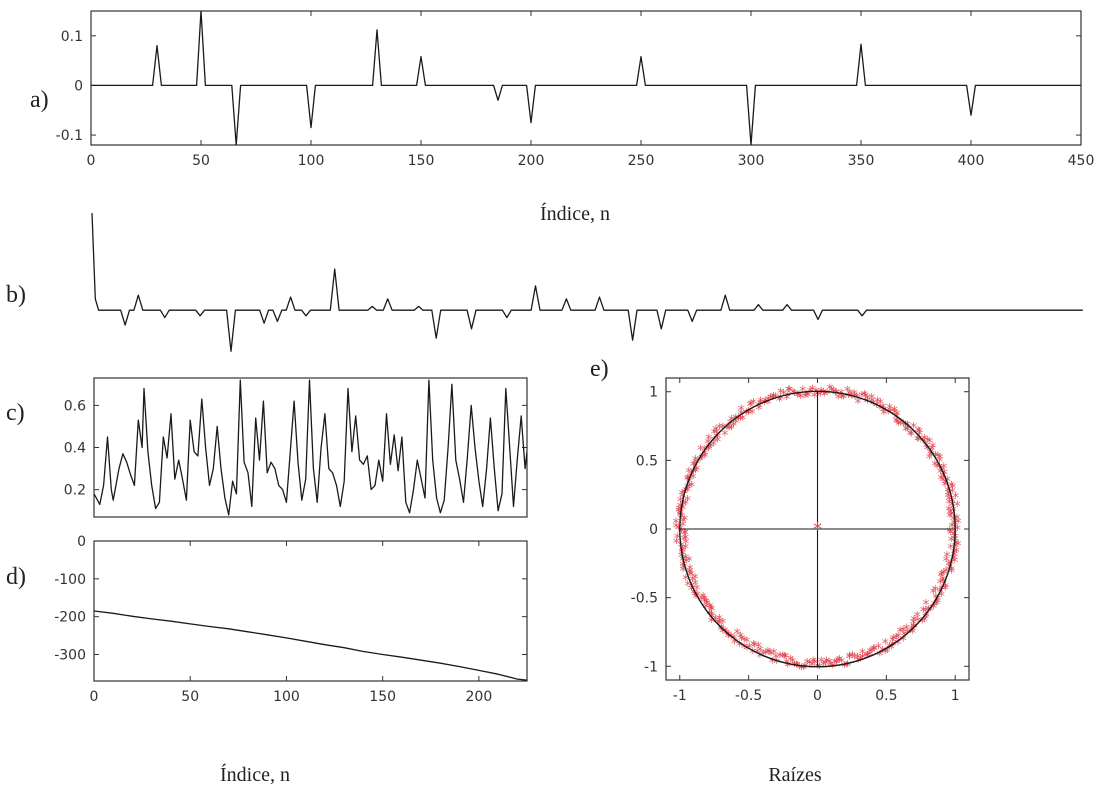 This screenshot has width=1104, height=793. Describe the element at coordinates (16, 577) in the screenshot. I see `panel-d-label: d)` at that location.